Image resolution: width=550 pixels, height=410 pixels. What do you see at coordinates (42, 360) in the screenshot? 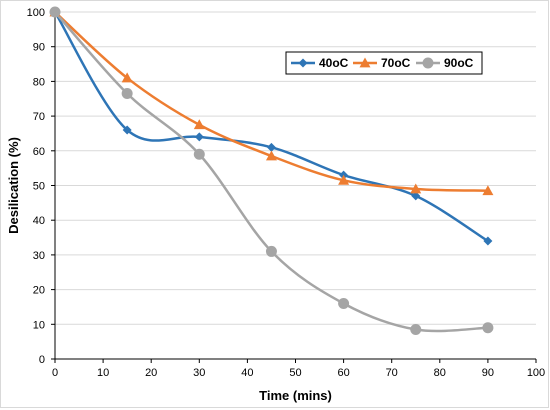
I see `y-tick-label: 0` at bounding box center [42, 360].